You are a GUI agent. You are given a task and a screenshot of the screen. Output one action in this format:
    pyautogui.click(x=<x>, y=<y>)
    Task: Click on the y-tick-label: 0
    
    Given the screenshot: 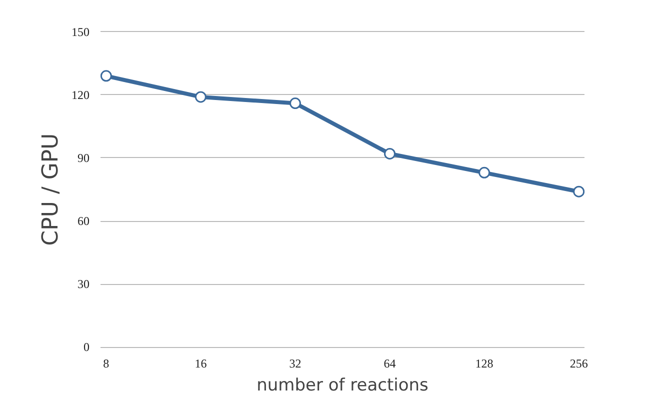 What is the action you would take?
    pyautogui.click(x=87, y=347)
    